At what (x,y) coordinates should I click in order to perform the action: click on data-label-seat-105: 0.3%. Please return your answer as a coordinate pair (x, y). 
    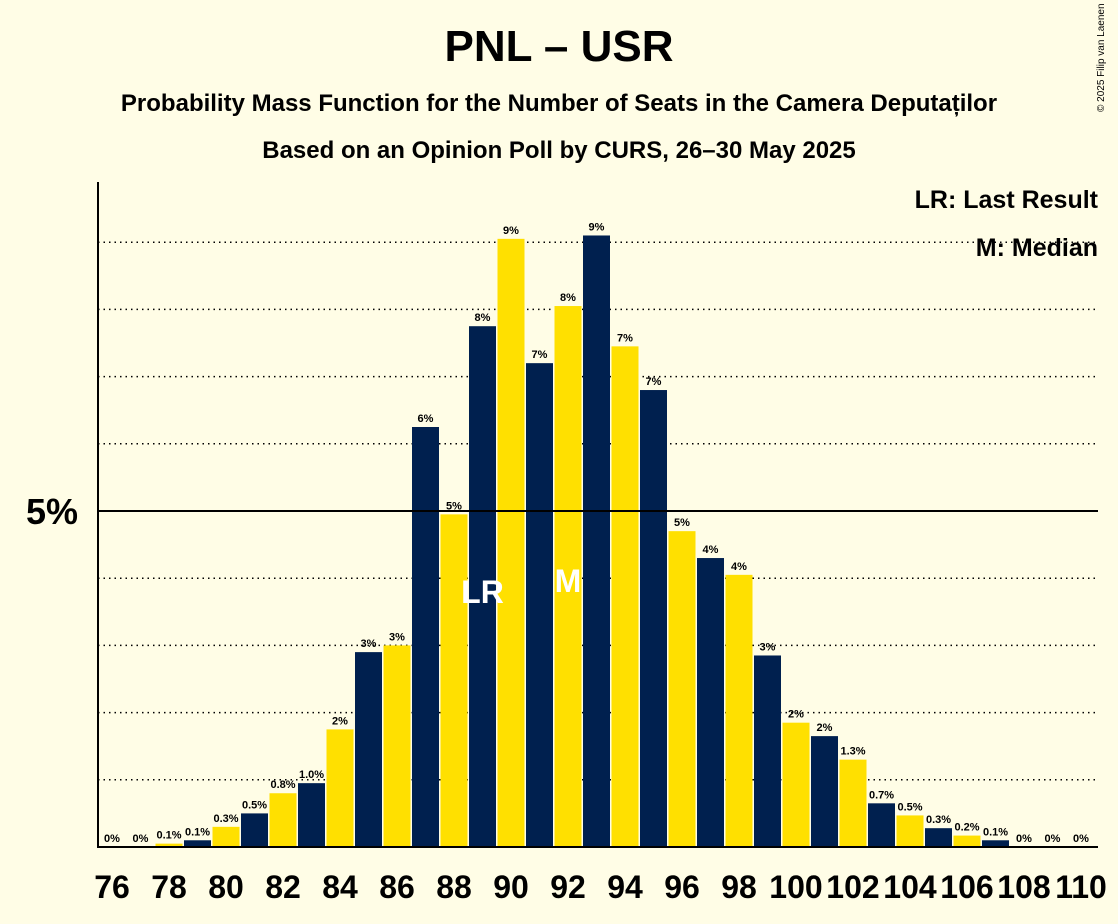
    Looking at the image, I should click on (938, 820).